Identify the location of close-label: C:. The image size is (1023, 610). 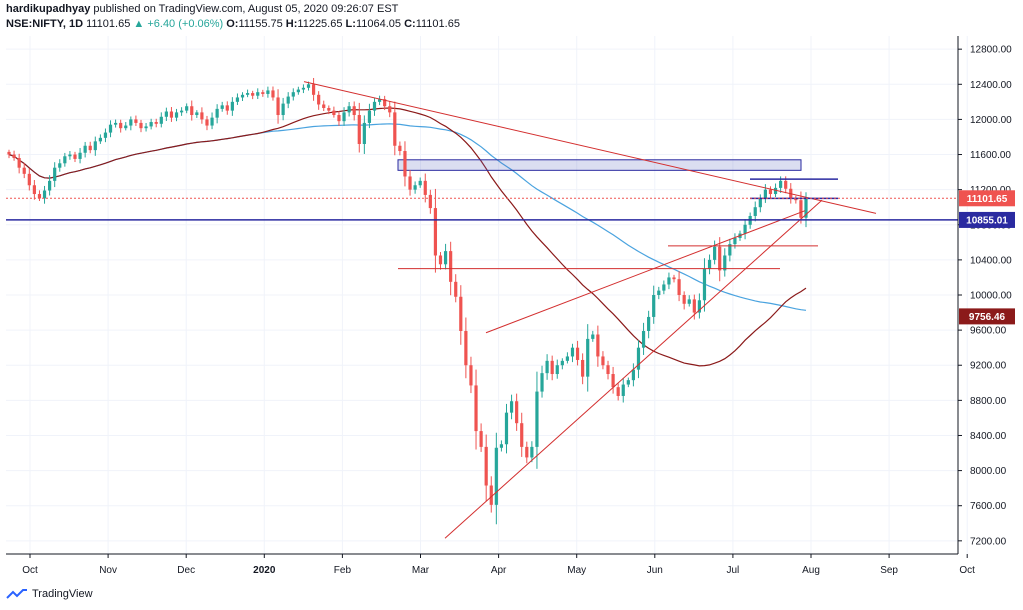
(410, 24).